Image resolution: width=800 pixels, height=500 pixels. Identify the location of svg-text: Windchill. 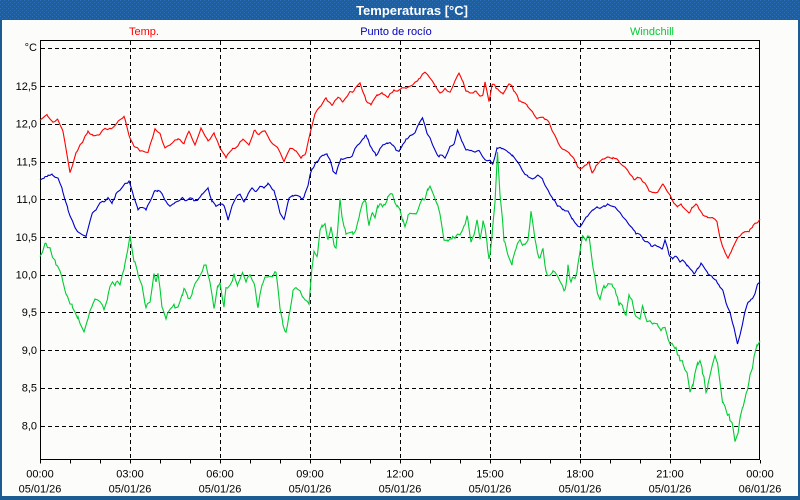
(652, 32).